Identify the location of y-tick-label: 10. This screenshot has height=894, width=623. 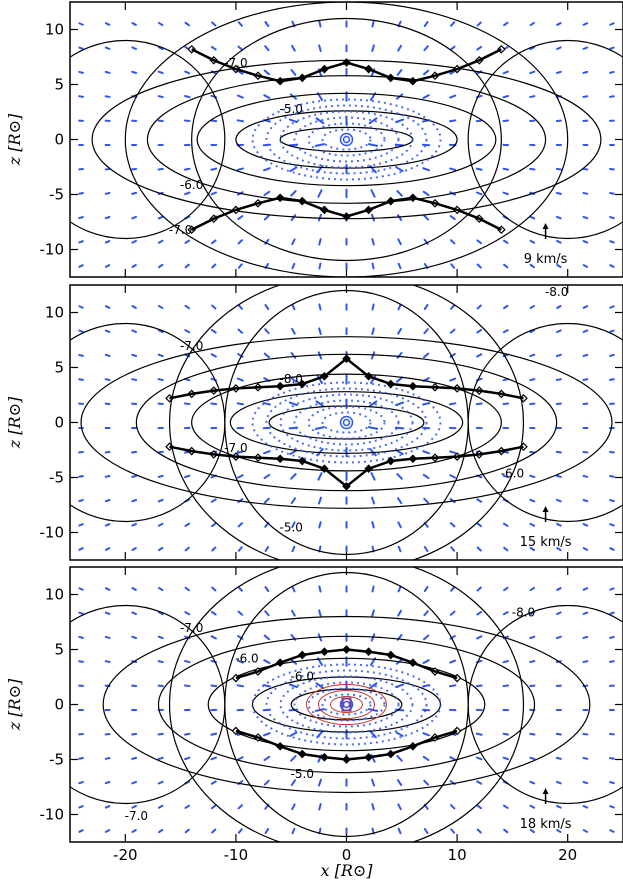
(54, 595).